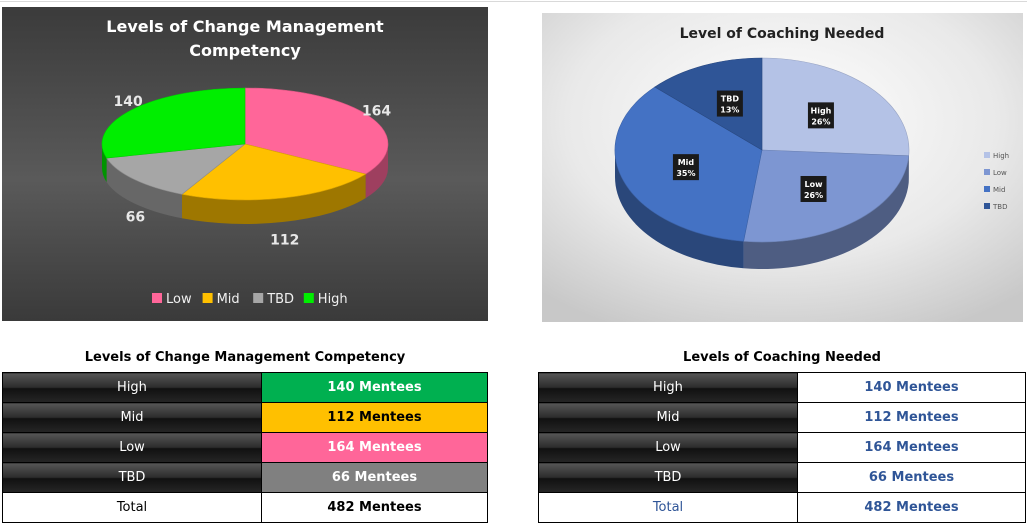 The height and width of the screenshot is (528, 1027). I want to click on coaching-table-title: Levels of Coaching Needed, so click(782, 357).